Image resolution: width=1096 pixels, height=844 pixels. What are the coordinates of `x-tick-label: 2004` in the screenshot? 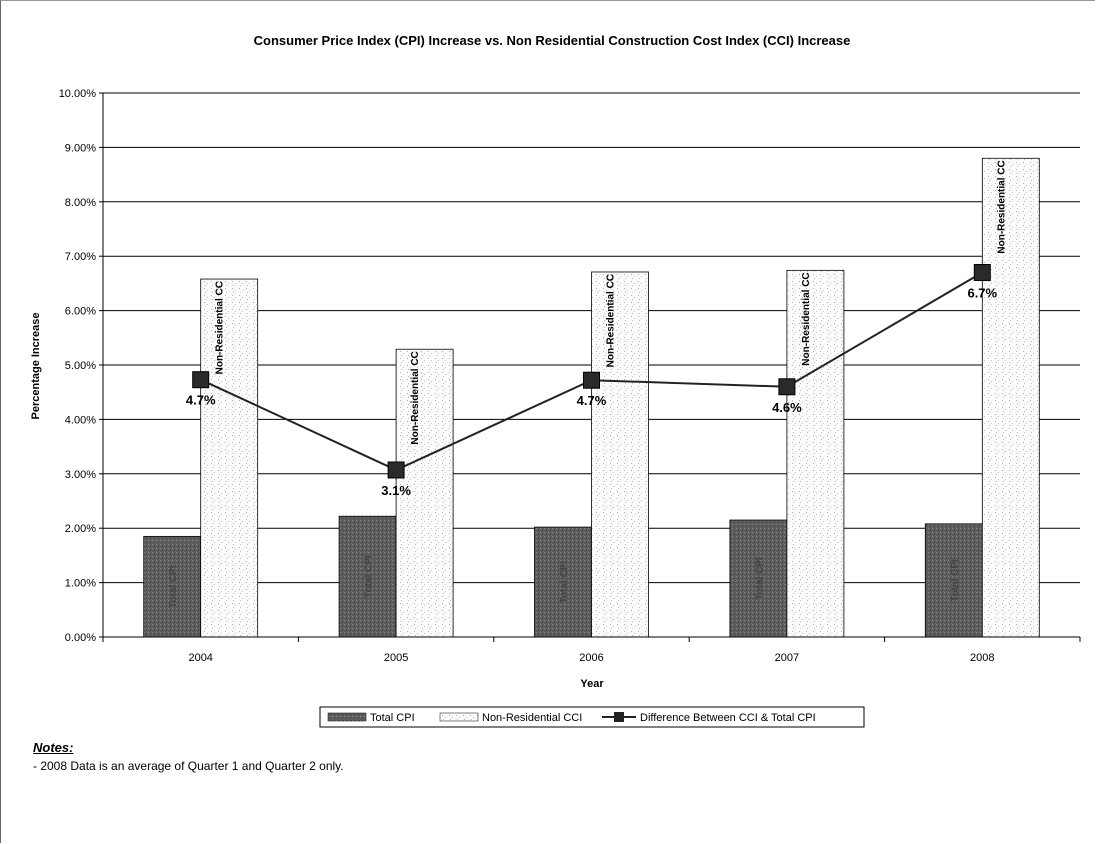 It's located at (200, 658).